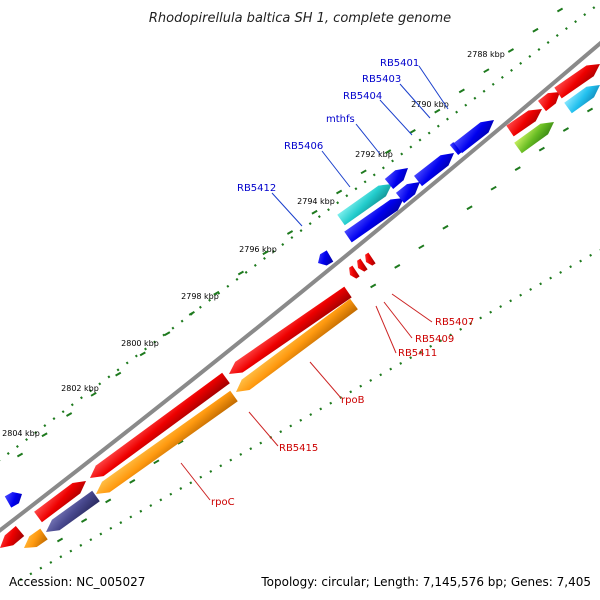 This screenshot has width=600, height=600. What do you see at coordinates (21, 433) in the screenshot?
I see `scale-label: 2804 kbp` at bounding box center [21, 433].